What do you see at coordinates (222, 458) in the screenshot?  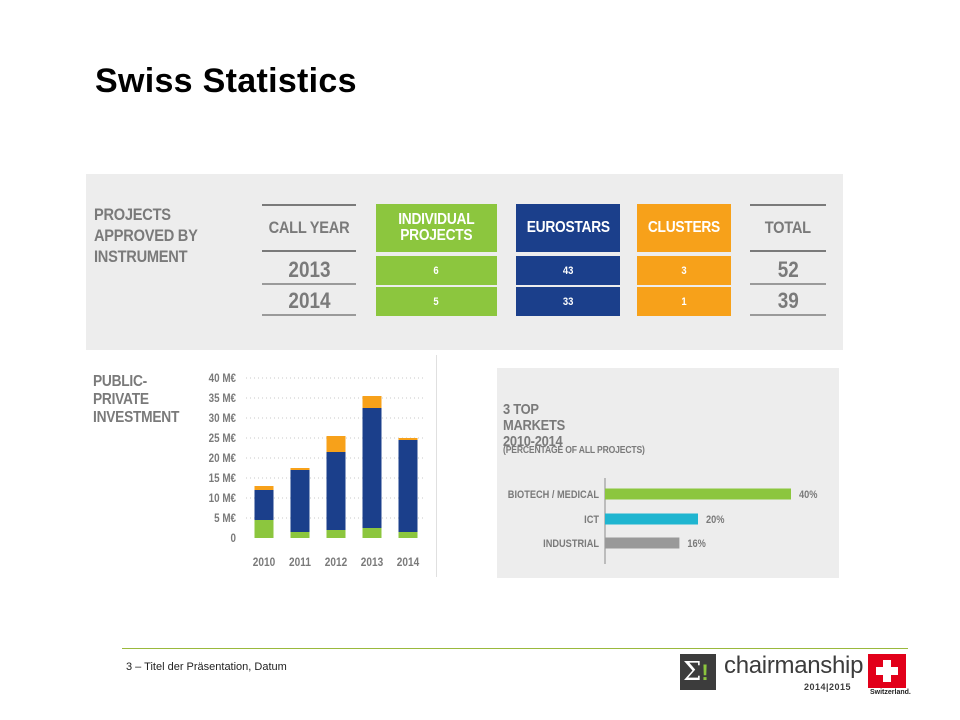 I see `y-tick-label: 20 M€` at bounding box center [222, 458].